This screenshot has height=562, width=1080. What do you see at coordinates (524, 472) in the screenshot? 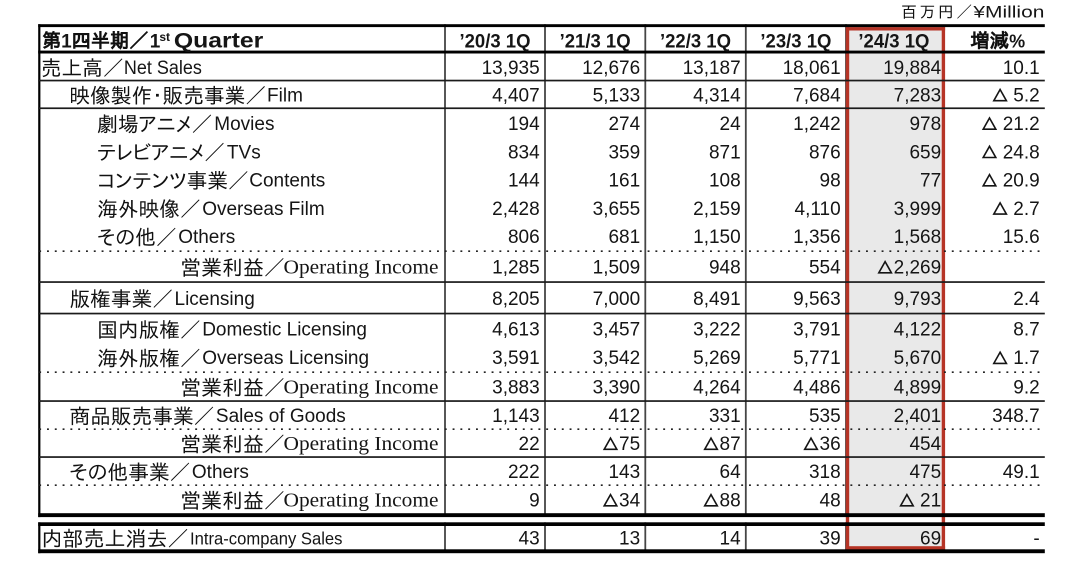
I see `svg-text: 222` at bounding box center [524, 472].